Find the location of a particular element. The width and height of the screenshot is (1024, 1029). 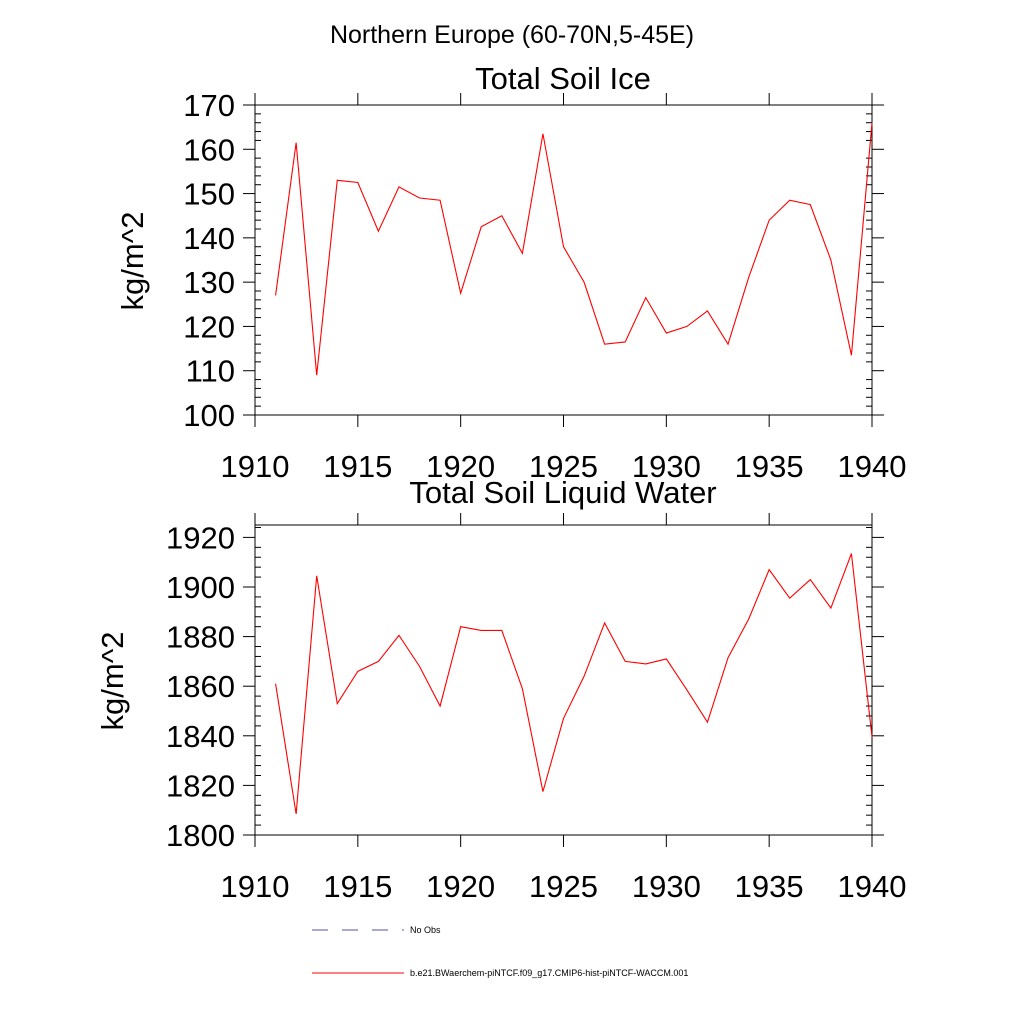

y-tick-label: 1920 is located at coordinates (200, 537).